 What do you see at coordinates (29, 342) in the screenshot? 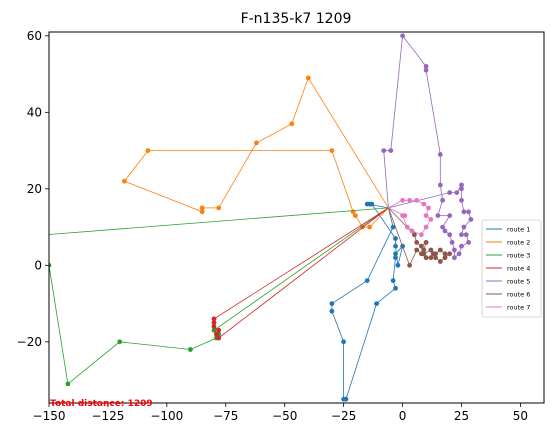
I see `y-tick-label: −20` at bounding box center [29, 342].